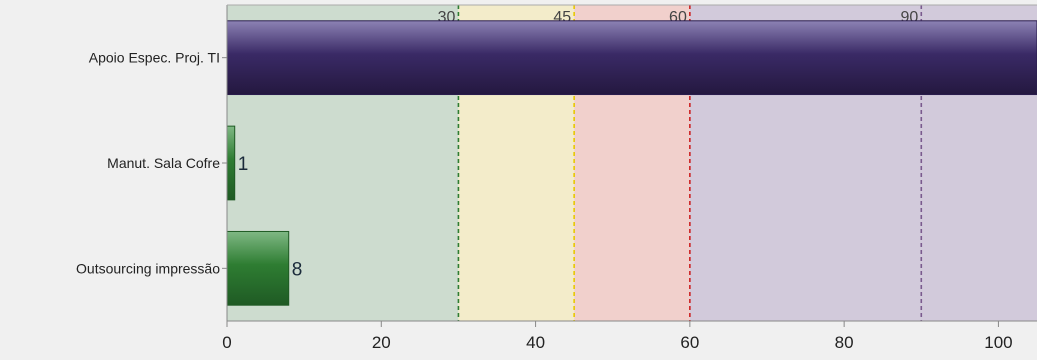 The height and width of the screenshot is (360, 1037). Describe the element at coordinates (998, 342) in the screenshot. I see `x-tick-label-100: 100` at that location.